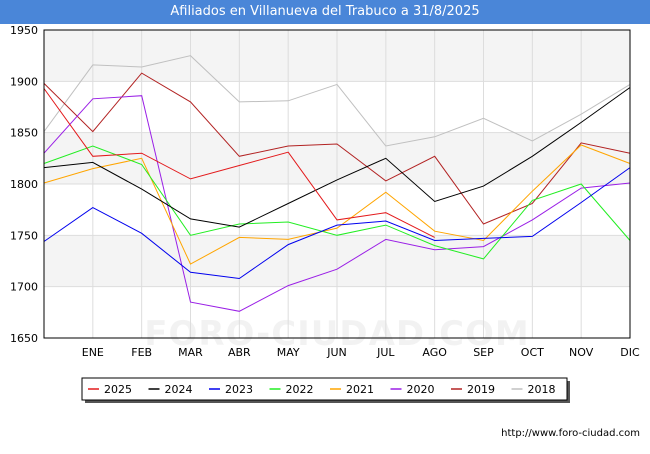  What do you see at coordinates (570, 433) in the screenshot?
I see `source-url: http://www.foro-ciudad.com` at bounding box center [570, 433].